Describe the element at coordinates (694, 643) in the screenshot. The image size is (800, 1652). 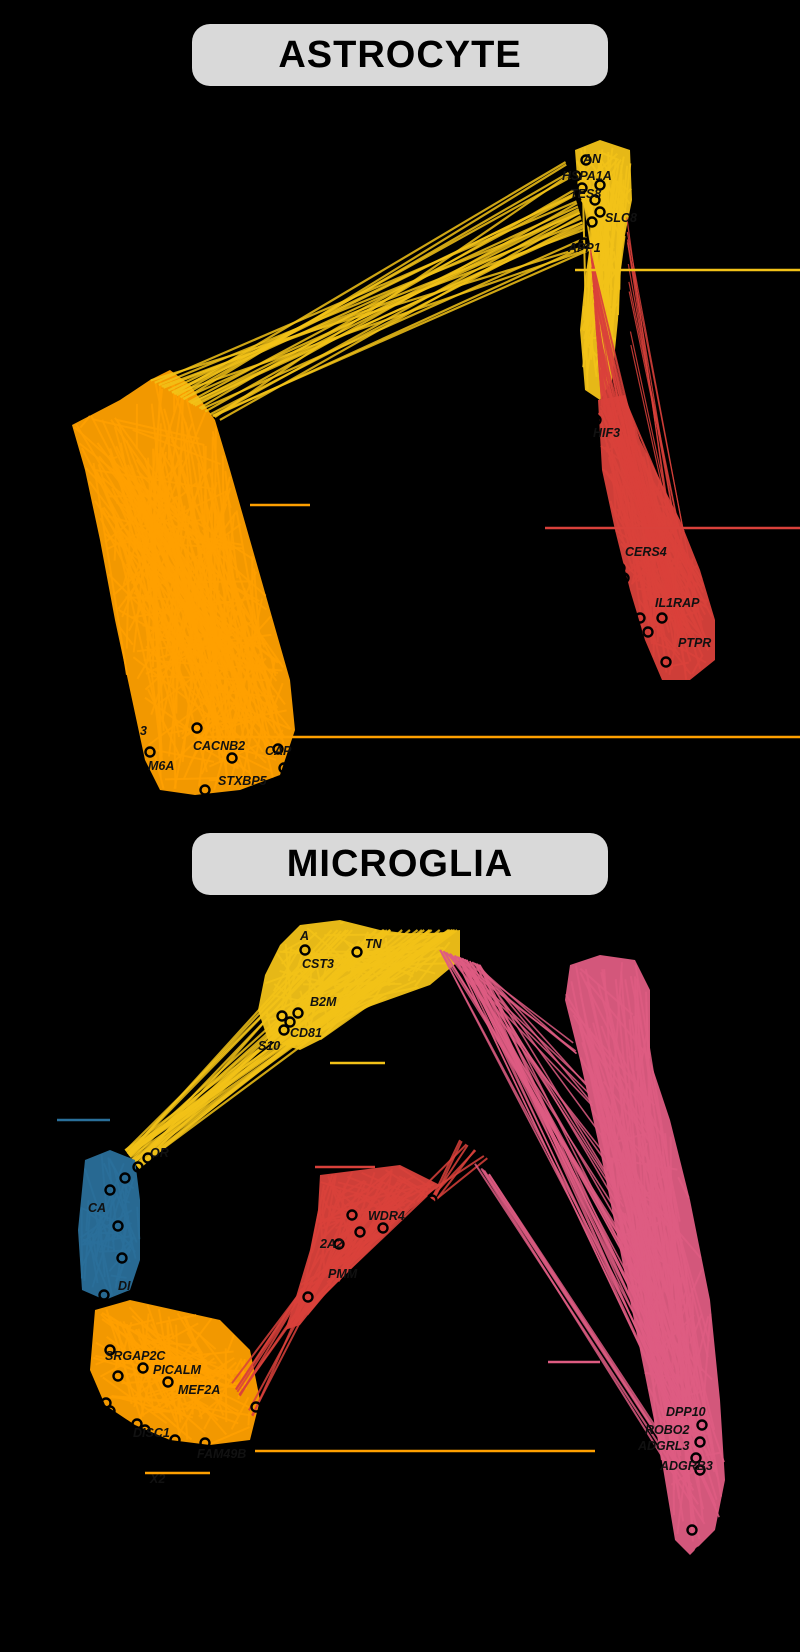
I see `astro-gene-label: PTPR` at that location.